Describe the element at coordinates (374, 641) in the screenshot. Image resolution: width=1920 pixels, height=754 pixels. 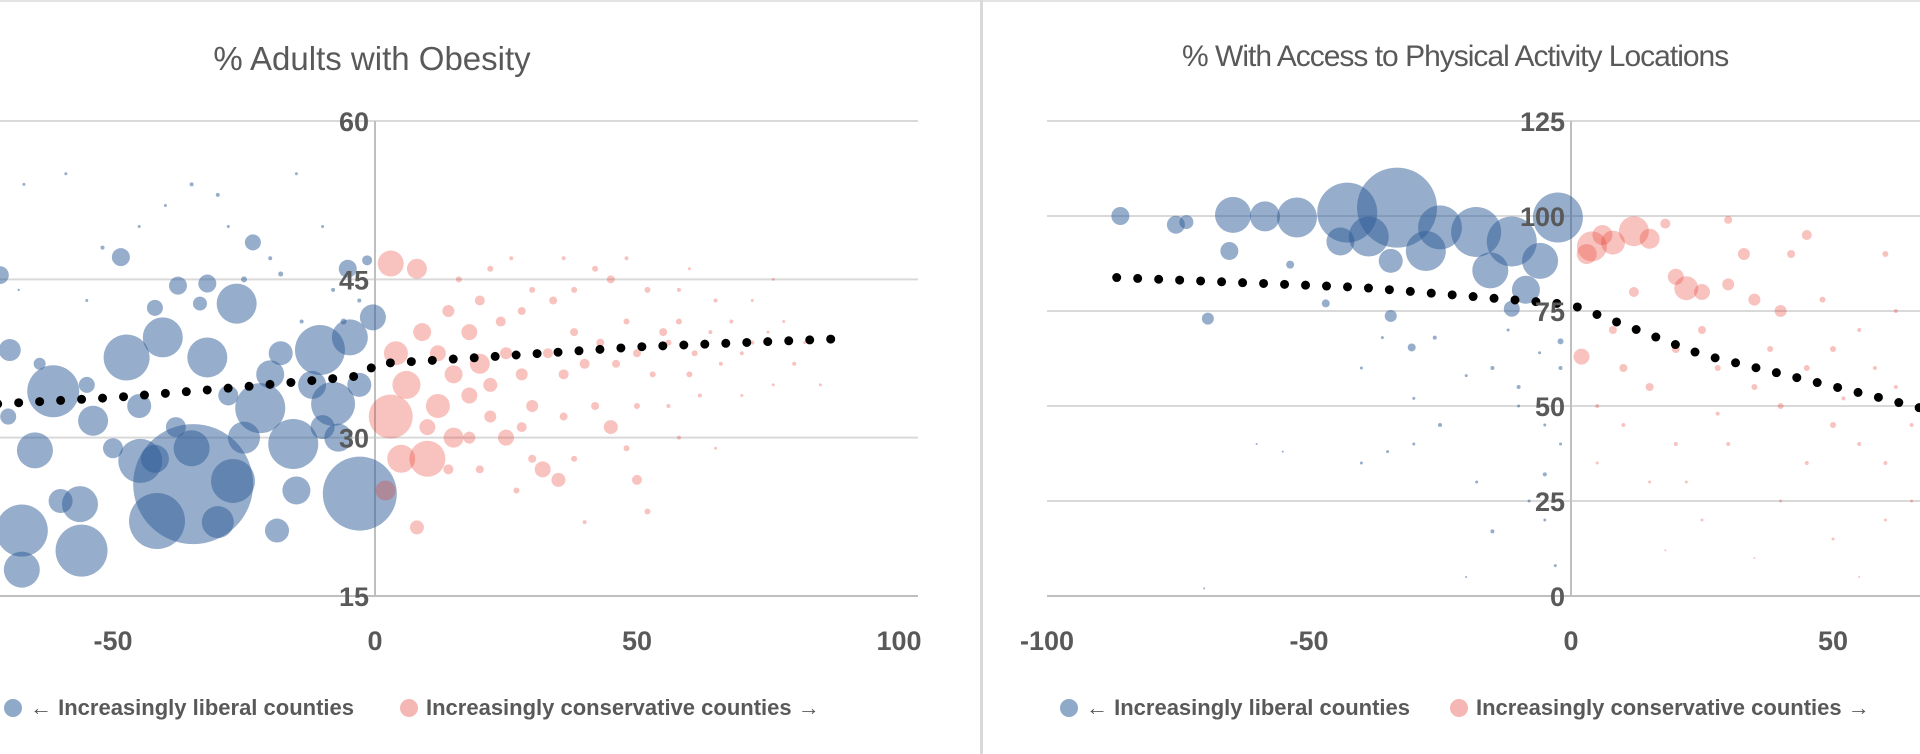
I see `x-tick-label: 0` at that location.